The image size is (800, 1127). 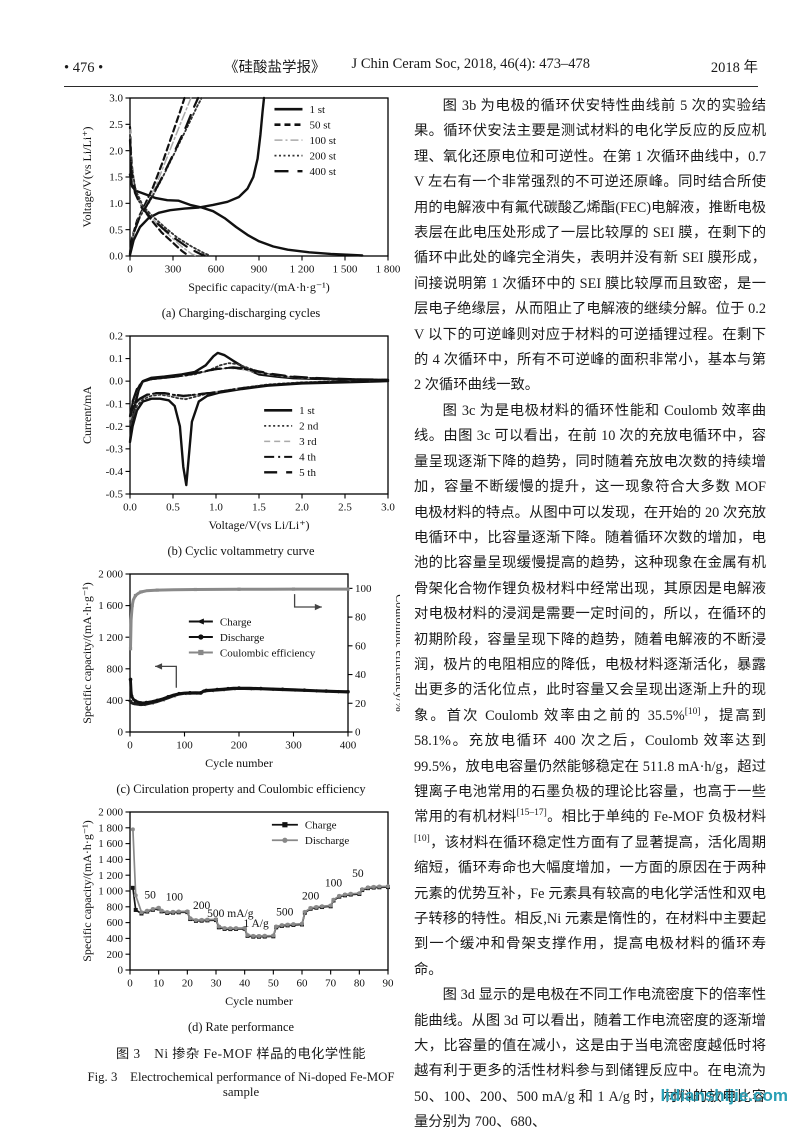 I want to click on series-200st-discharge, so click(x=170, y=195).